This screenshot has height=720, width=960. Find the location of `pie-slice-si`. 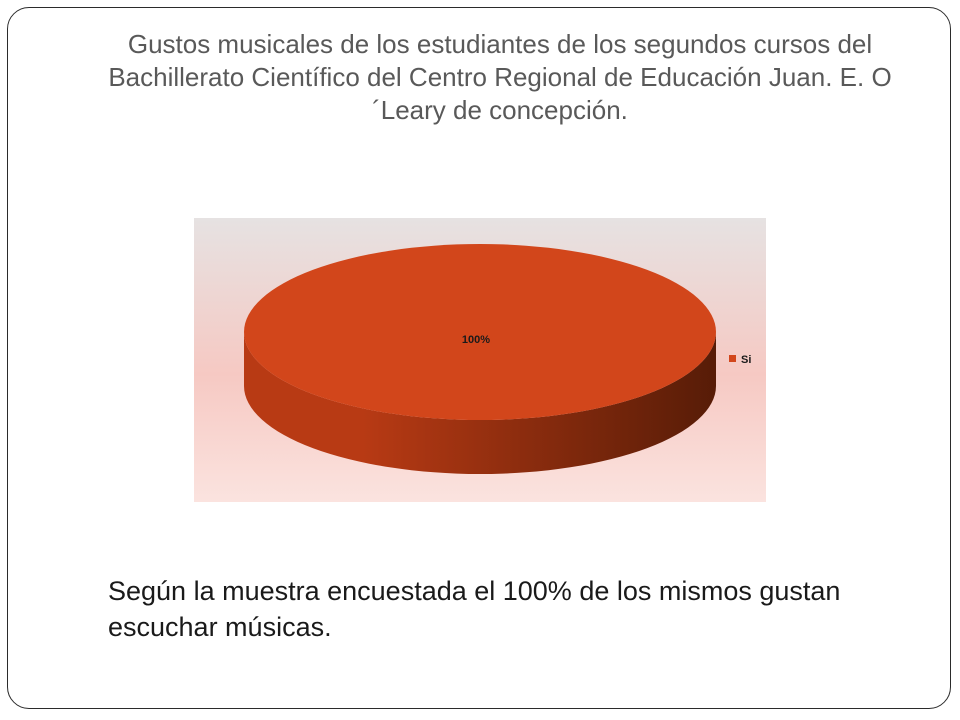

pie-slice-si is located at coordinates (480, 332).